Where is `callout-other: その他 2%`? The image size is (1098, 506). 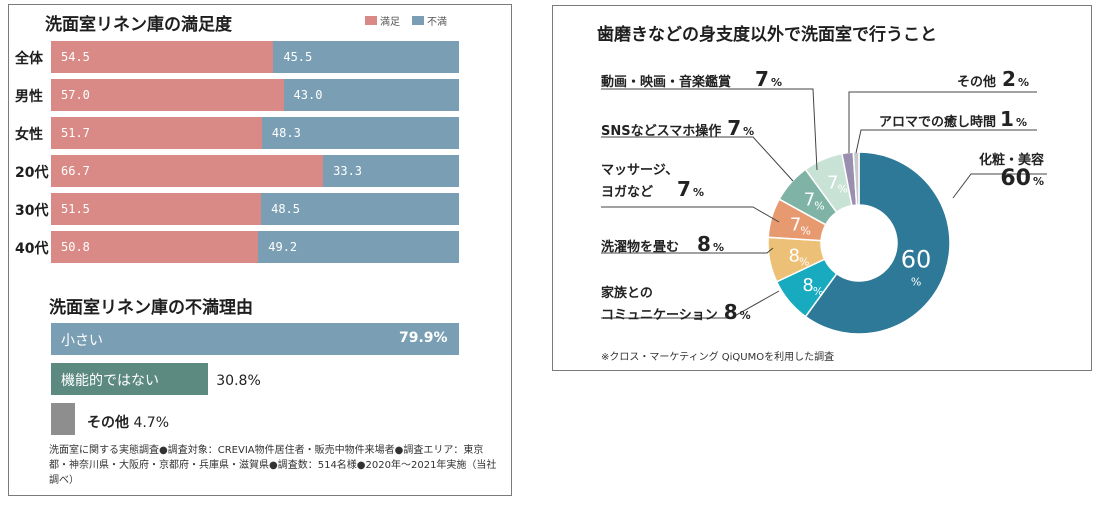
callout-other: その他 2% is located at coordinates (993, 79).